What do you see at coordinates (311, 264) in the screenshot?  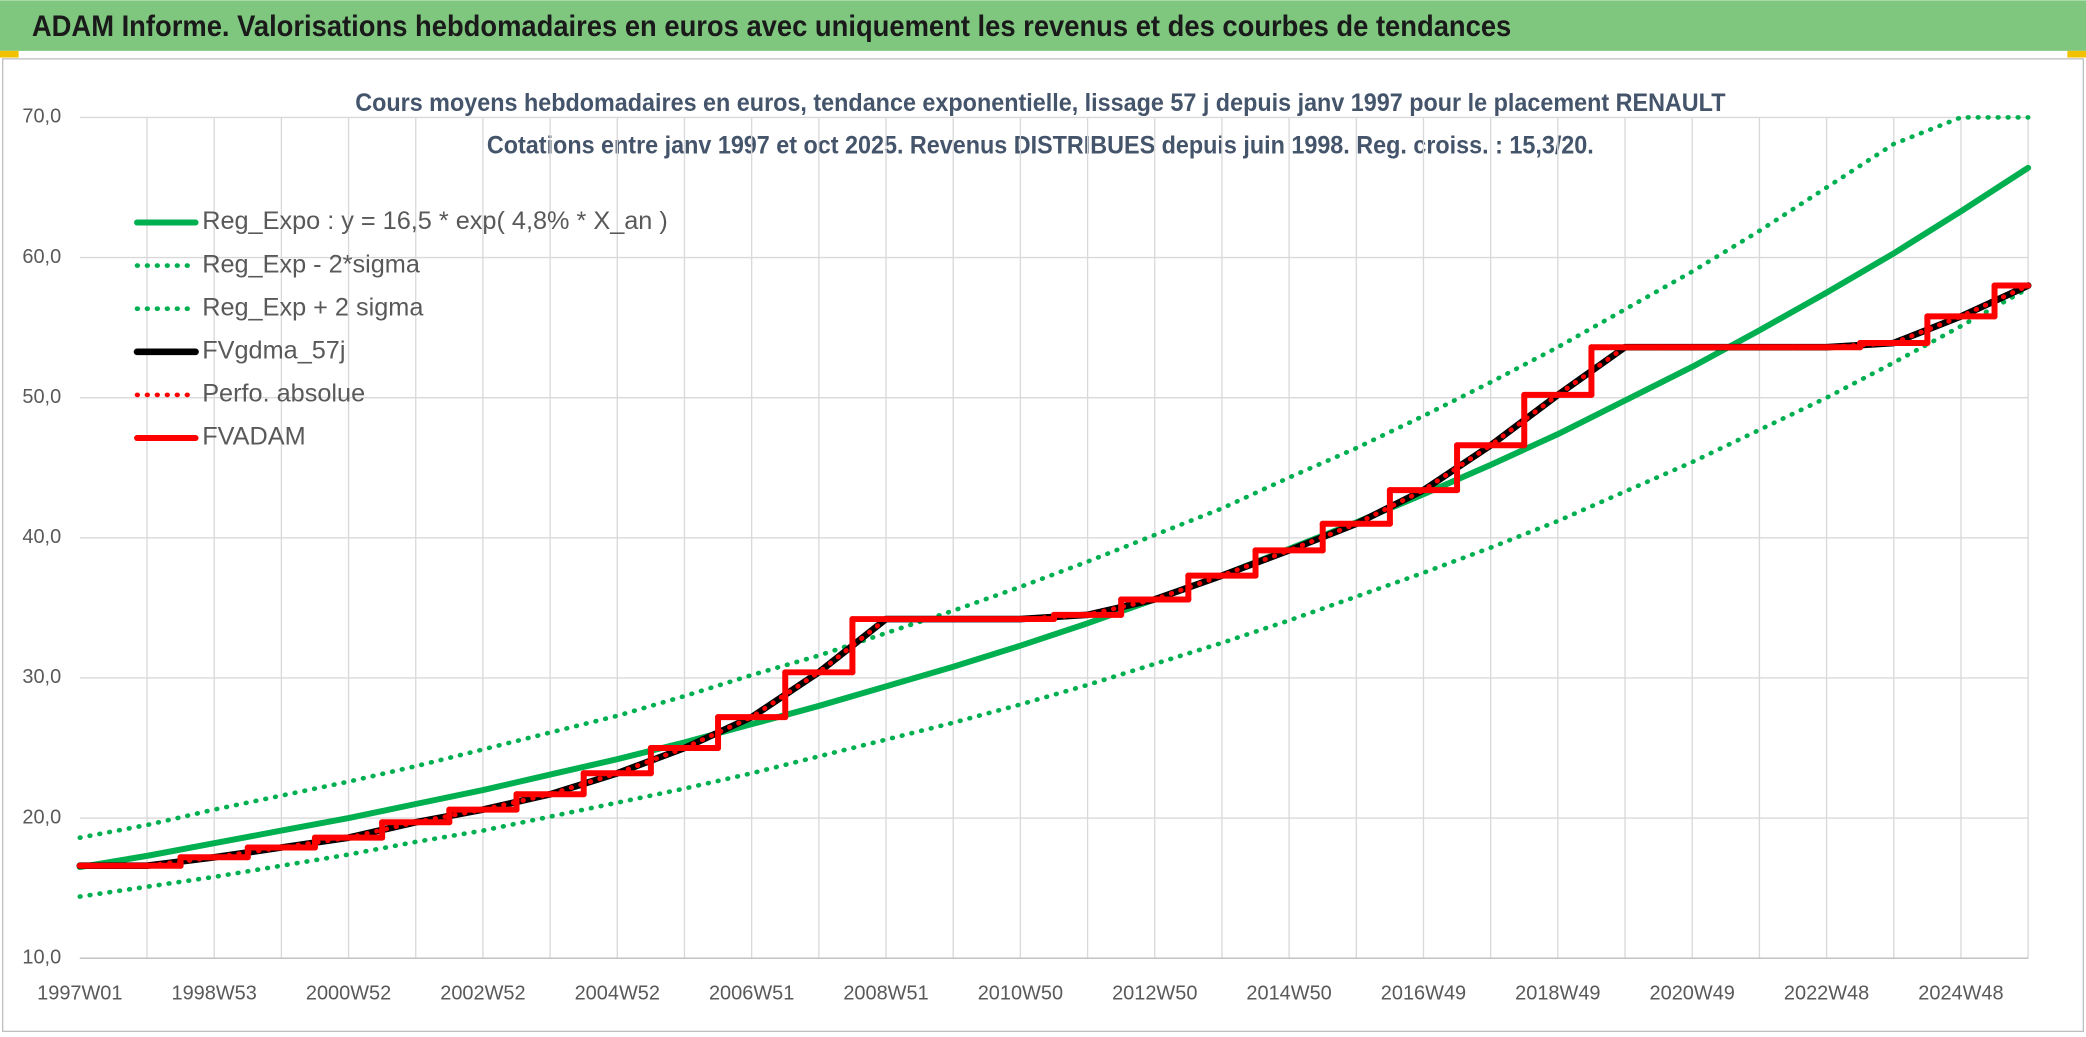 I see `legend-label: Reg_Exp - 2*sigma` at bounding box center [311, 264].